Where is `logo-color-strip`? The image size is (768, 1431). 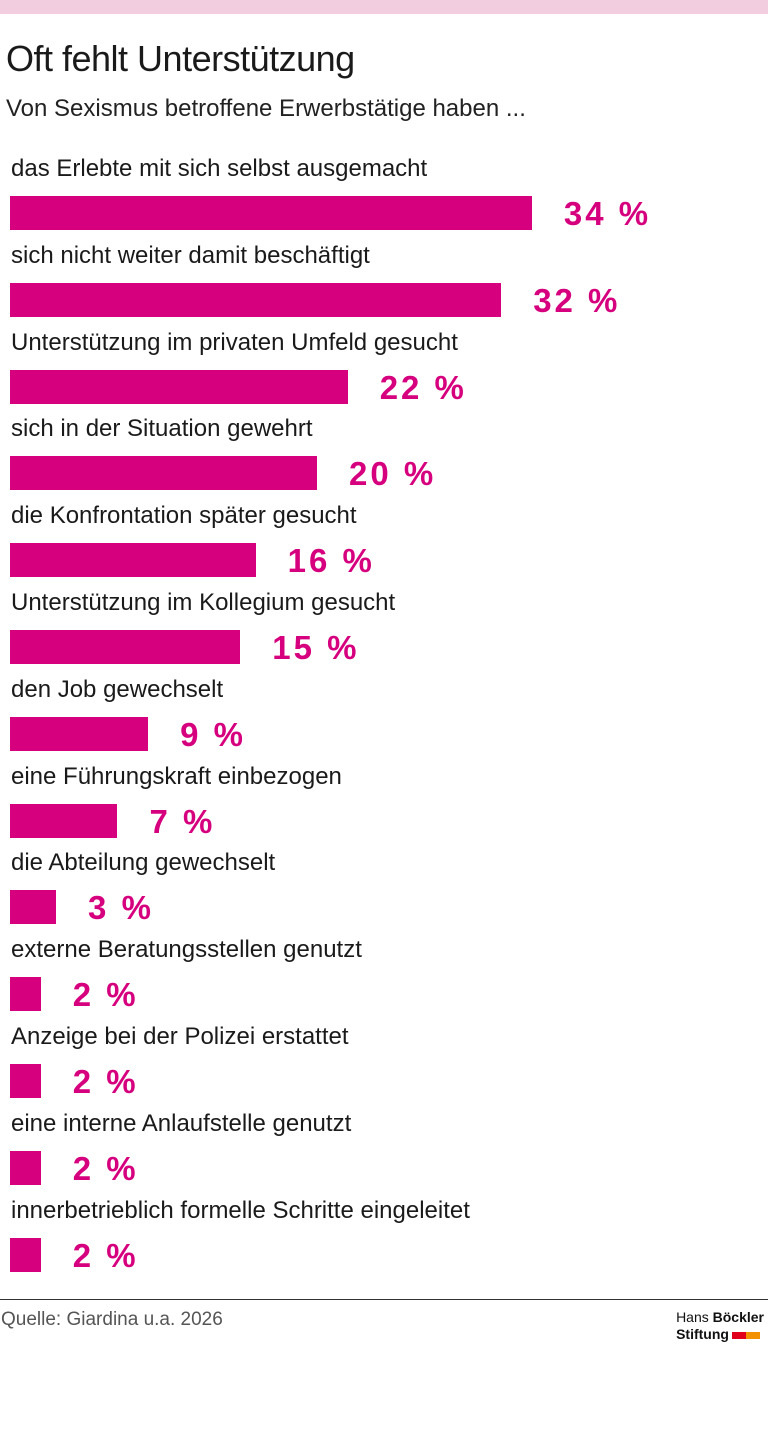 logo-color-strip is located at coordinates (745, 1335).